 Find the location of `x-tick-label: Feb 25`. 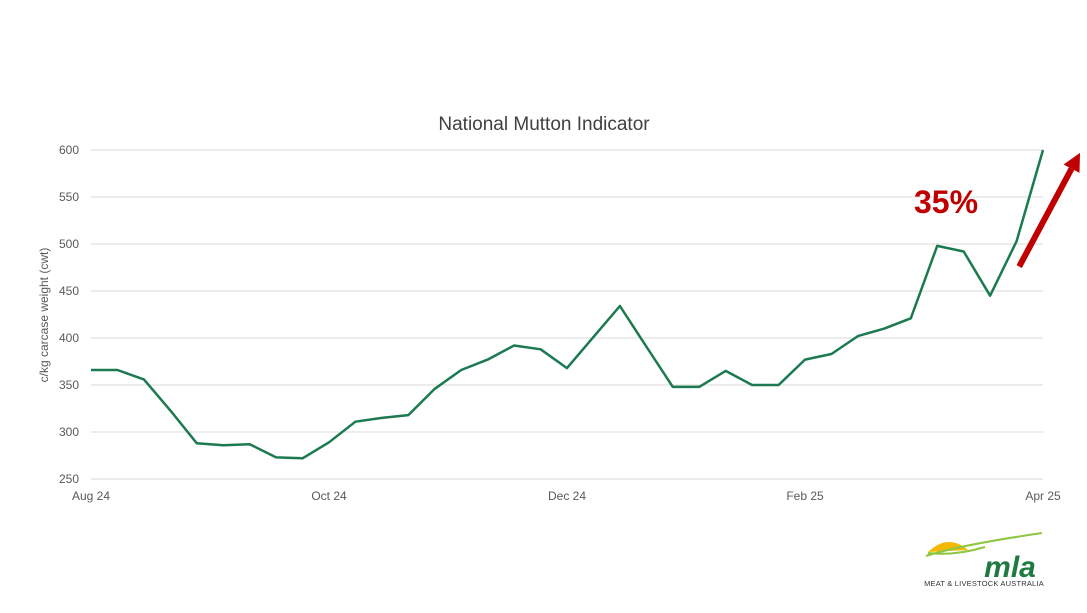

x-tick-label: Feb 25 is located at coordinates (805, 496).